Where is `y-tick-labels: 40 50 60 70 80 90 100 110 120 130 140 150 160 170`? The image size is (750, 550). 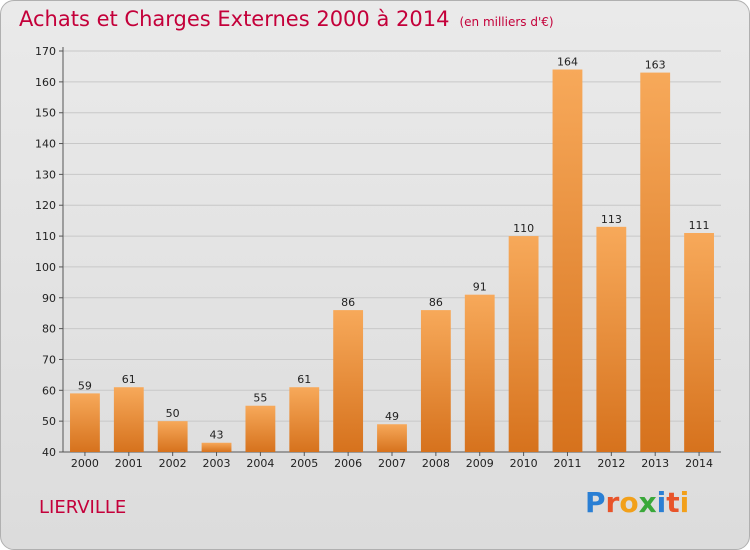 y-tick-labels: 40 50 60 70 80 90 100 110 120 130 140 150 160 170 is located at coordinates (45, 252).